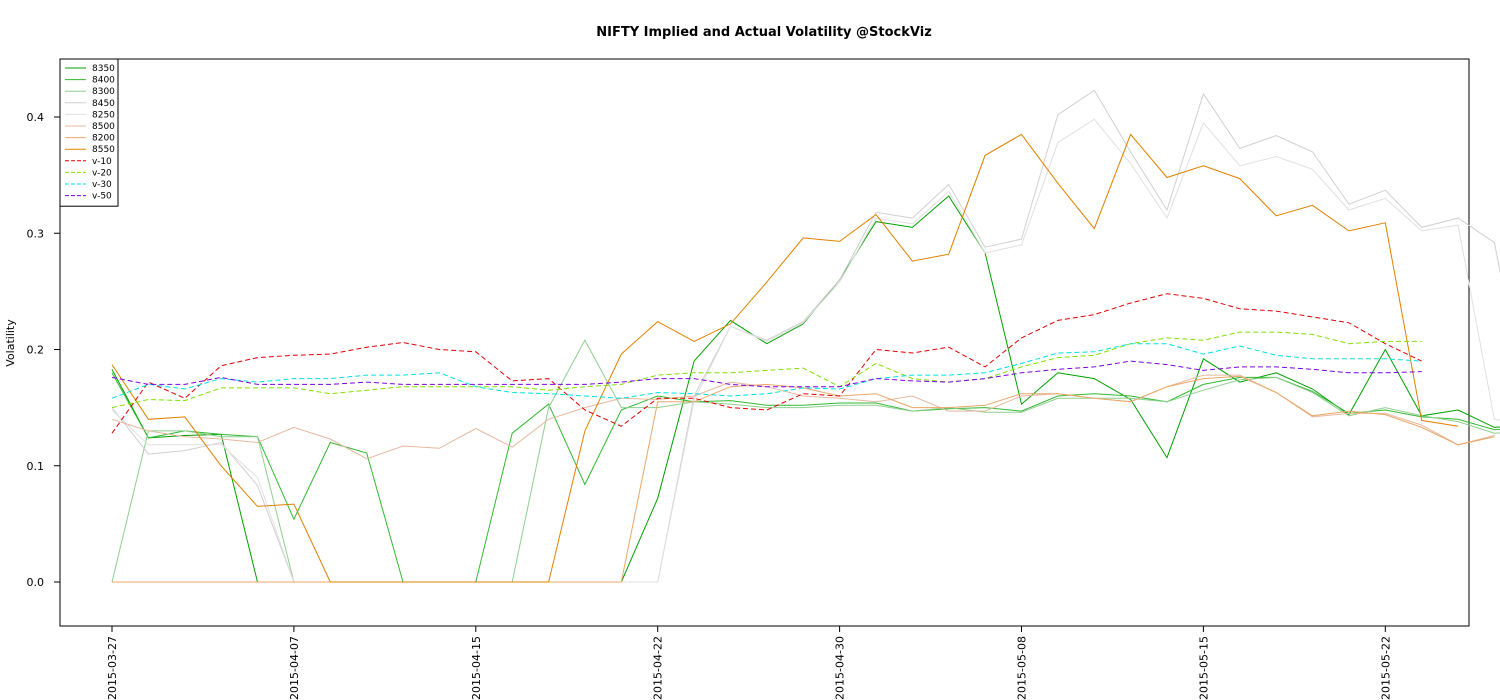 The width and height of the screenshot is (1500, 700). I want to click on y-tick-label: 0.2, so click(36, 350).